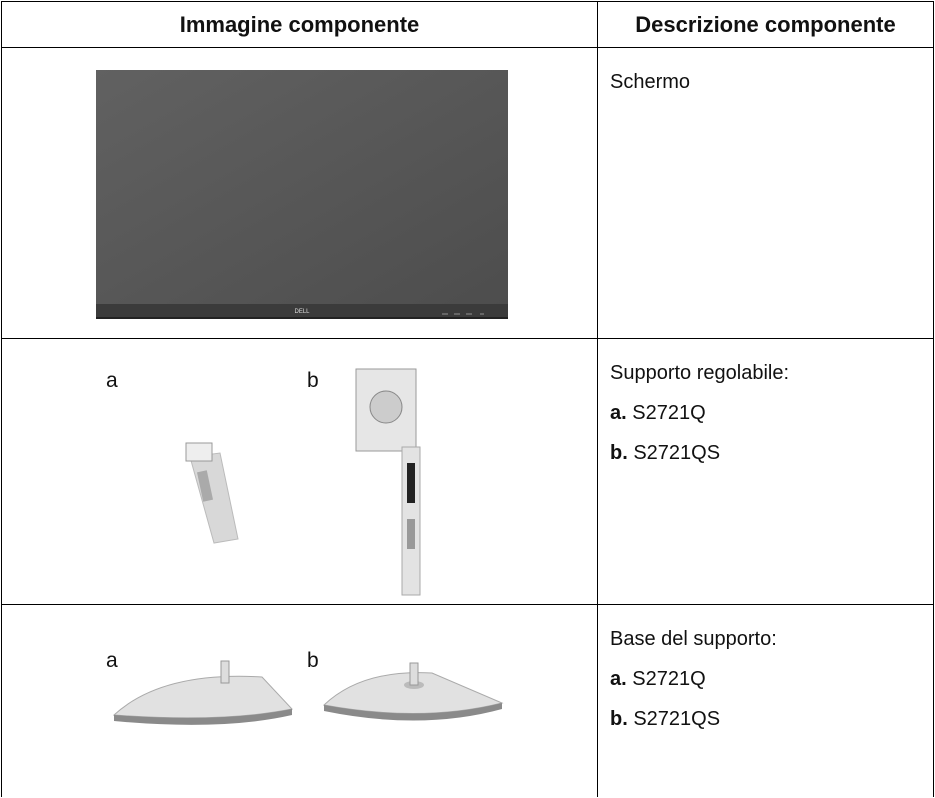 This screenshot has height=798, width=935. Describe the element at coordinates (302, 194) in the screenshot. I see `monitor-image: DELL` at that location.